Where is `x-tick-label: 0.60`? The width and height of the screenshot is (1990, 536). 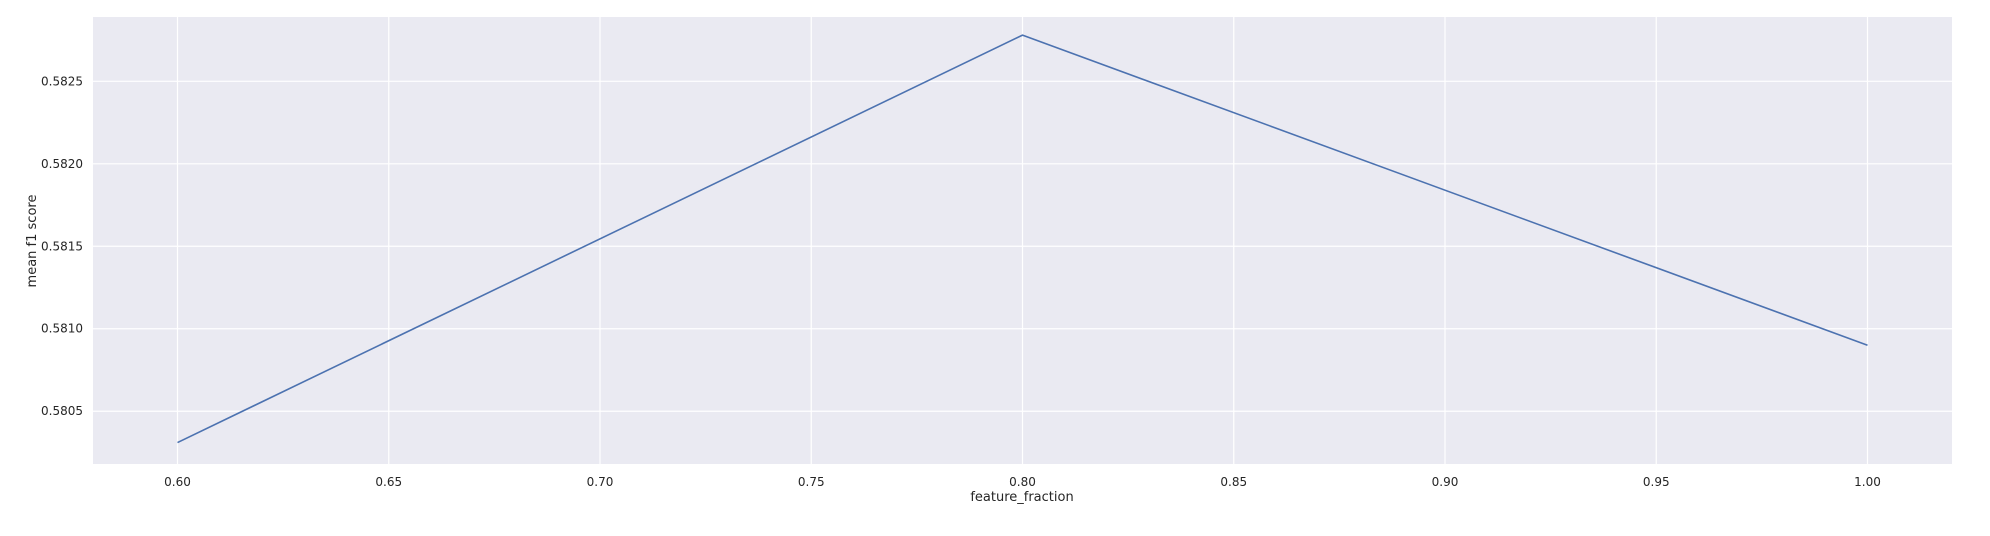
x-tick-label: 0.60 is located at coordinates (177, 482).